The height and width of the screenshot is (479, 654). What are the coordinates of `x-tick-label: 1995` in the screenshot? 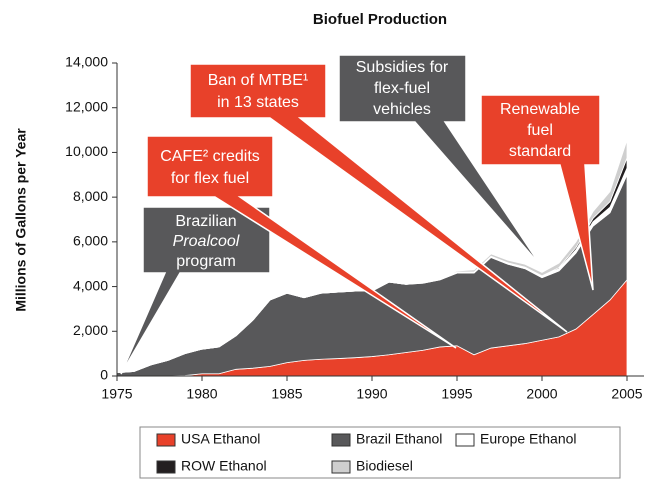 It's located at (456, 394).